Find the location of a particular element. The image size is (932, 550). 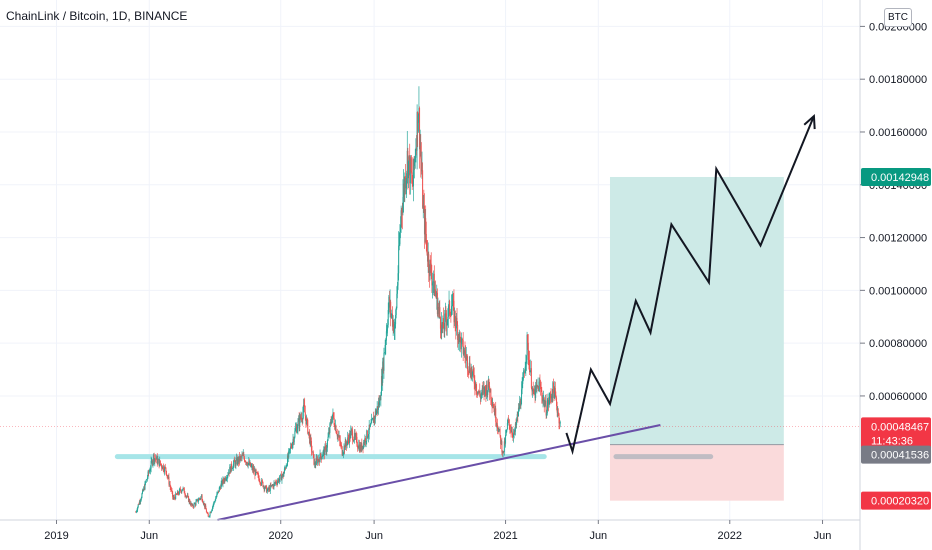

currency-badge: BTC is located at coordinates (898, 17).